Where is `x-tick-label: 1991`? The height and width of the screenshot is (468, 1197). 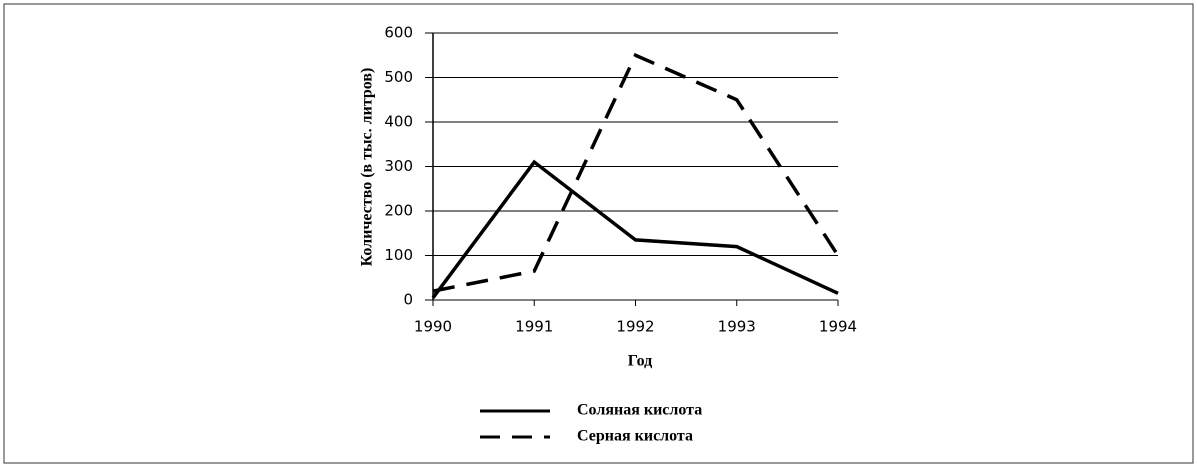 x-tick-label: 1991 is located at coordinates (534, 327).